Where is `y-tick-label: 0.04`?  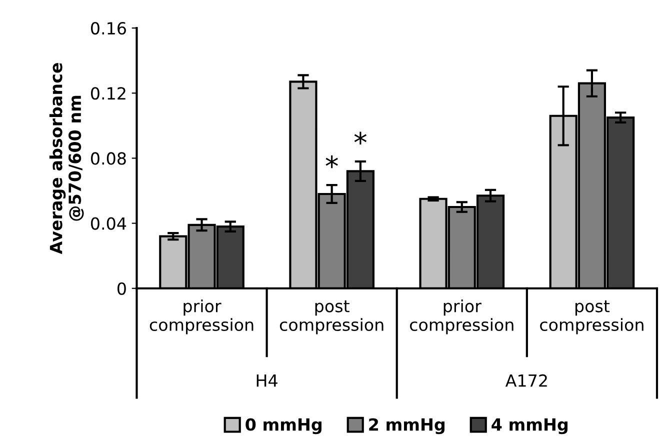 y-tick-label: 0.04 is located at coordinates (108, 223).